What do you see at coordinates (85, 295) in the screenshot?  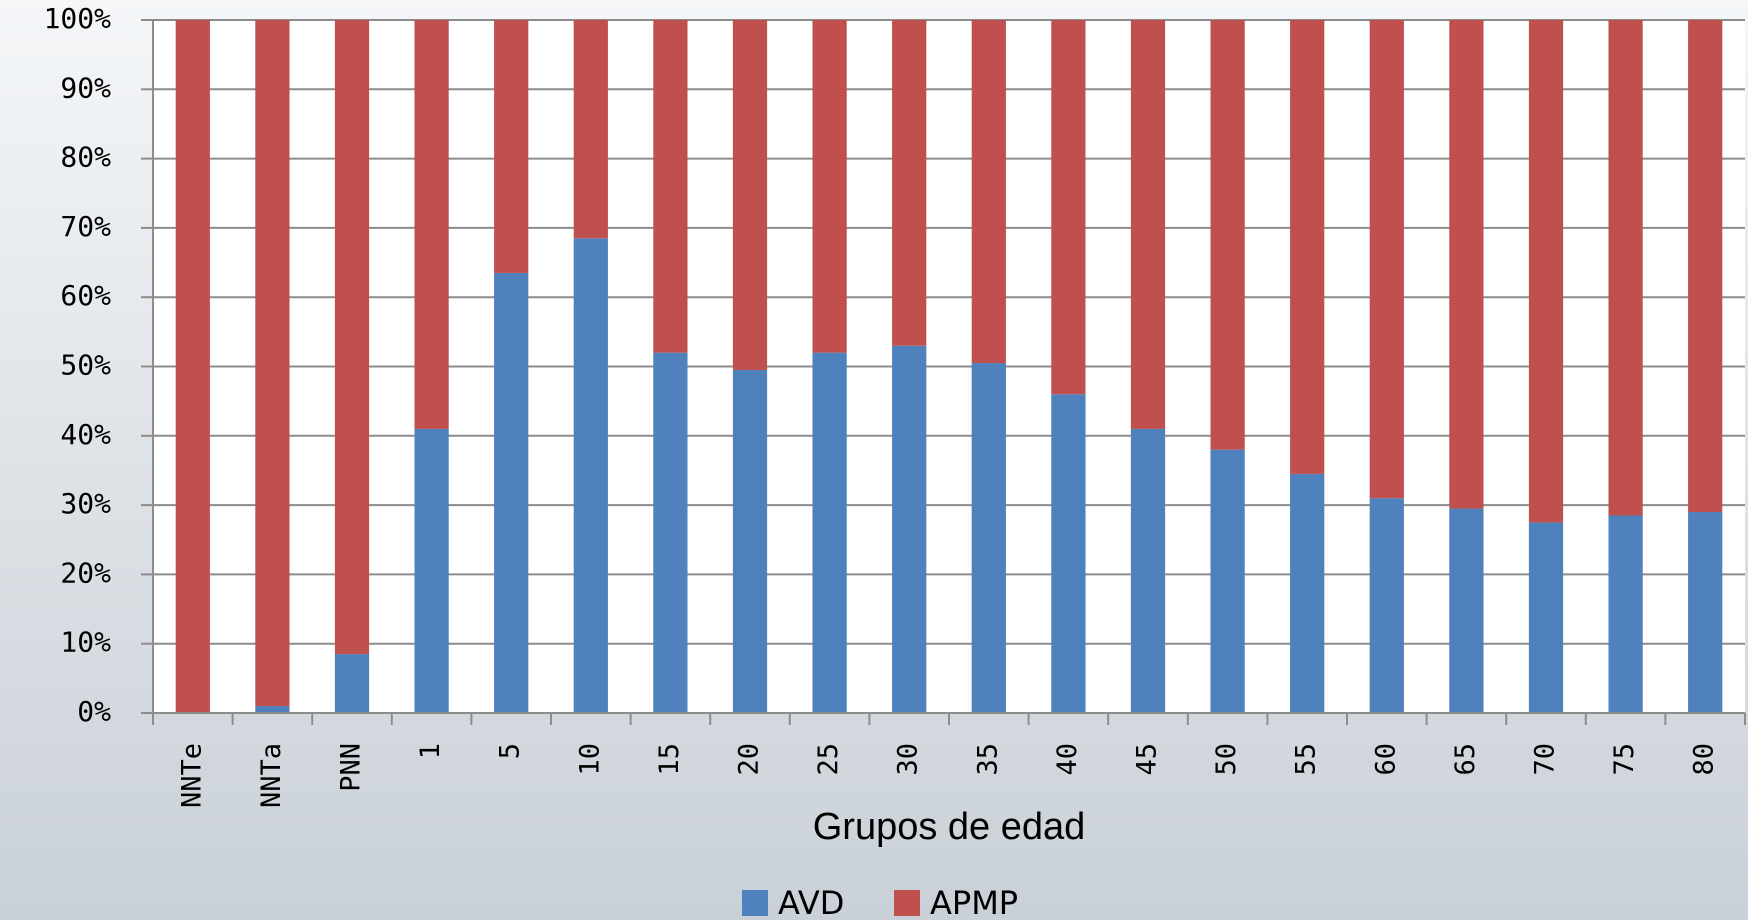 I see `y-tick-label: 60%` at bounding box center [85, 295].